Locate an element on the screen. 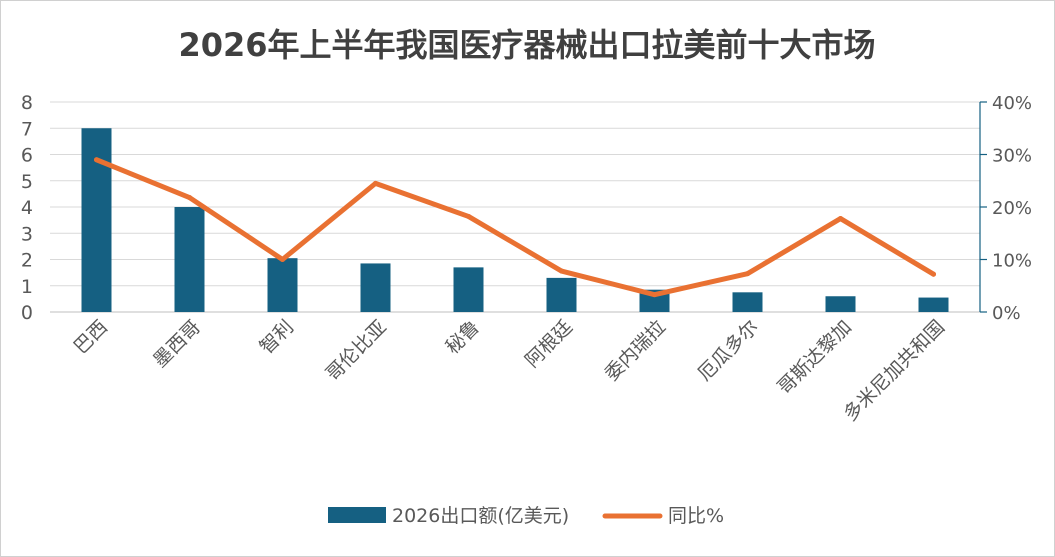  category-label: 多米尼加共和国 is located at coordinates (894, 371).